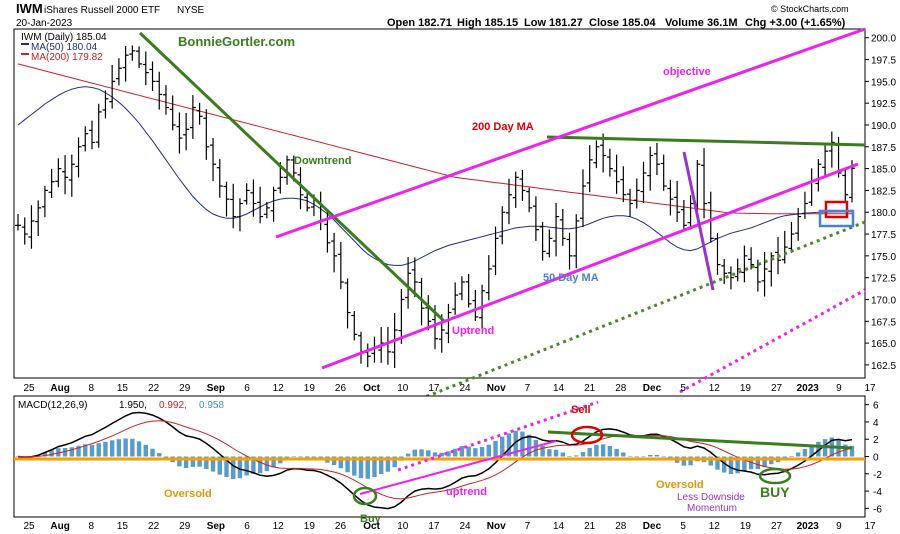  Describe the element at coordinates (188, 494) in the screenshot. I see `oversold-label-left: Oversold` at that location.